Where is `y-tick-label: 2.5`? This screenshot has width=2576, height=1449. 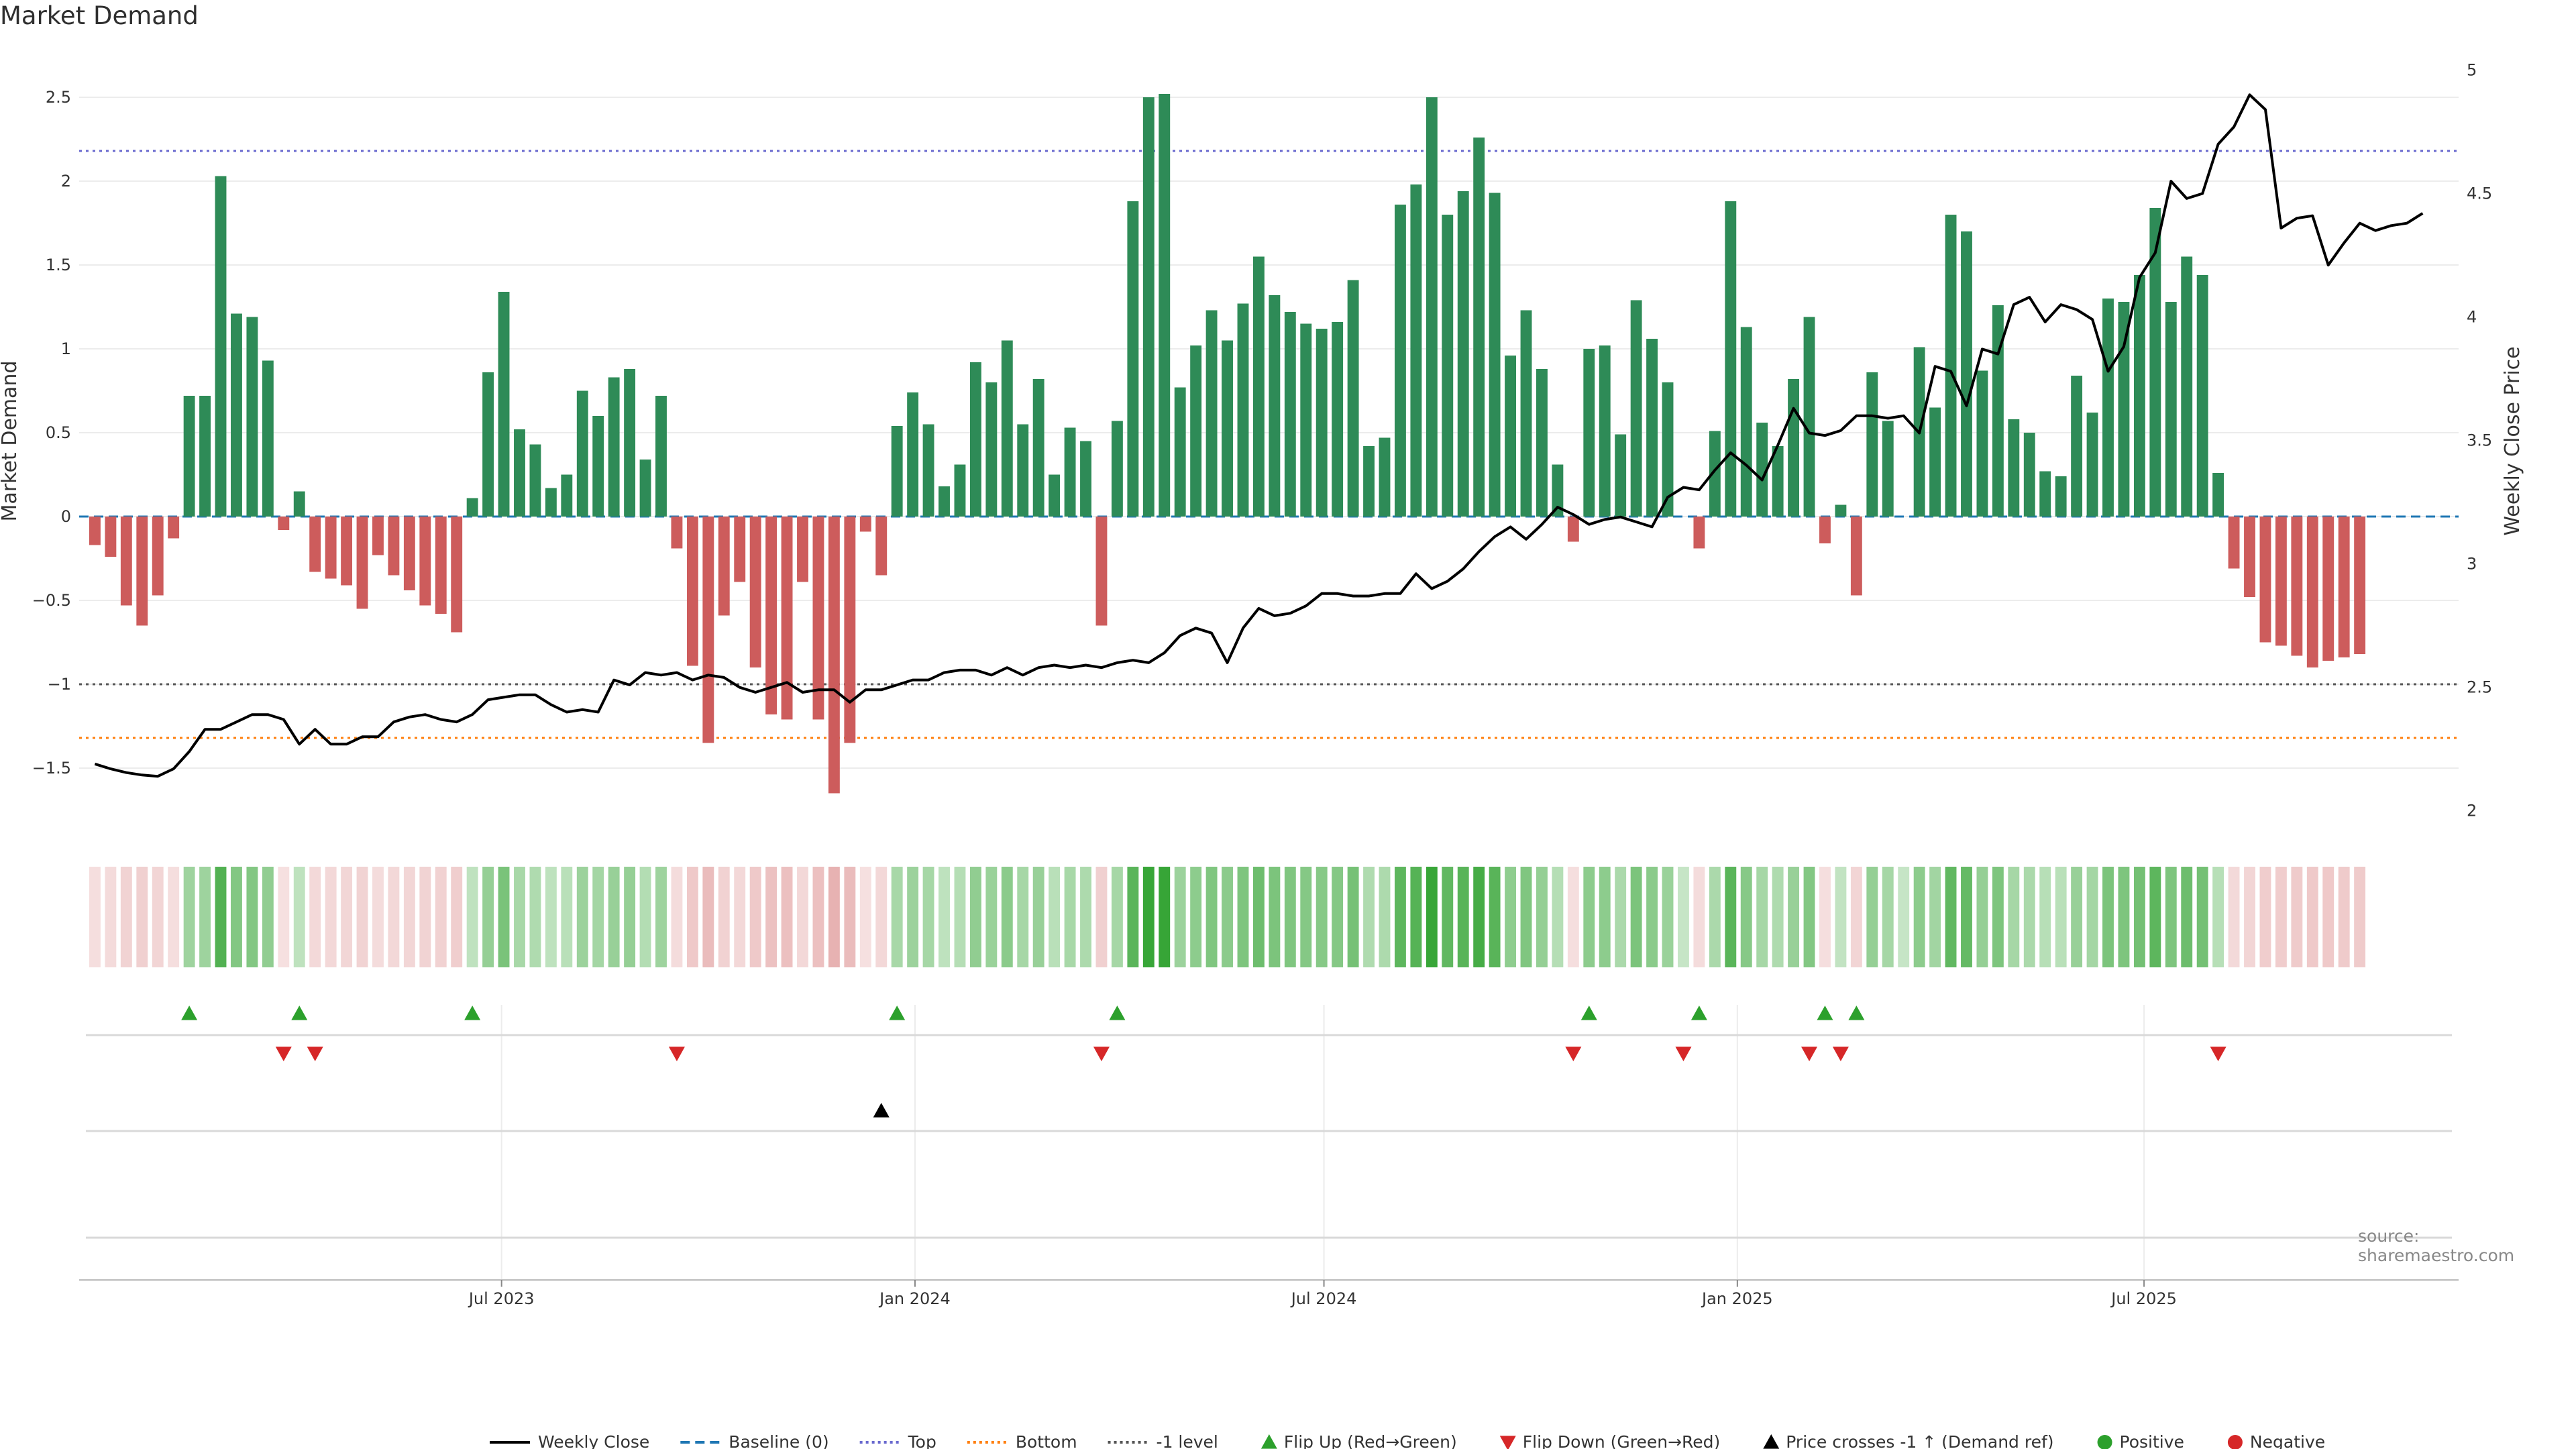 y-tick-label: 2.5 is located at coordinates (58, 97).